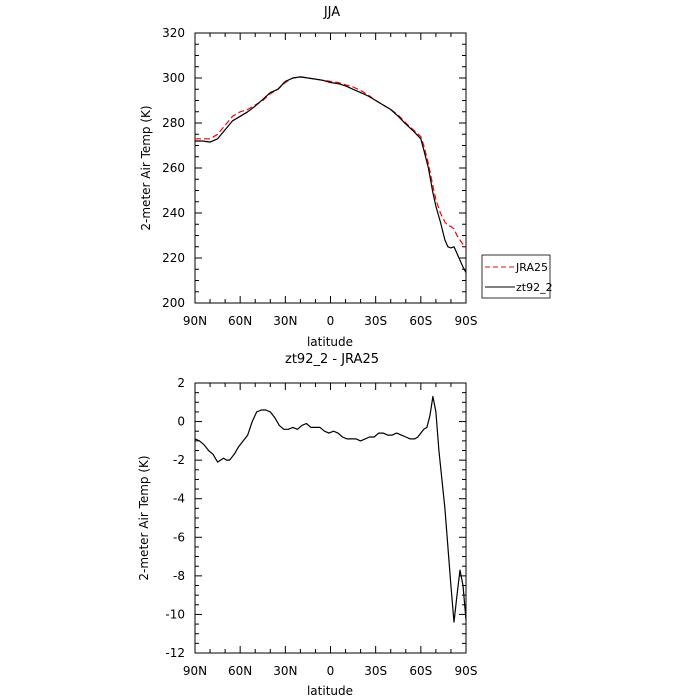  What do you see at coordinates (173, 123) in the screenshot?
I see `y-tick-label: 280` at bounding box center [173, 123].